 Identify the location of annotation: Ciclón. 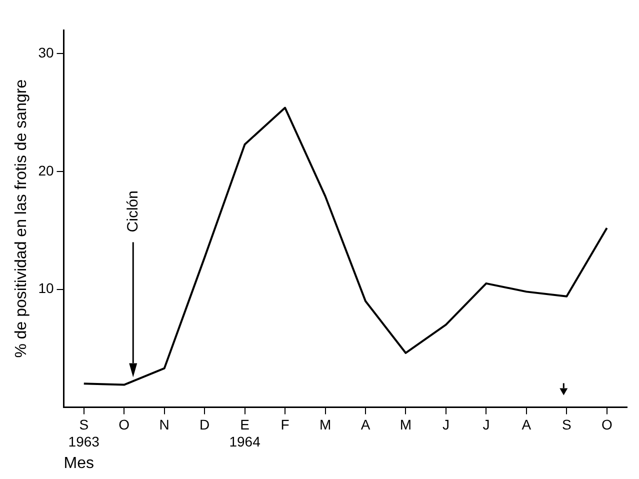
(133, 211).